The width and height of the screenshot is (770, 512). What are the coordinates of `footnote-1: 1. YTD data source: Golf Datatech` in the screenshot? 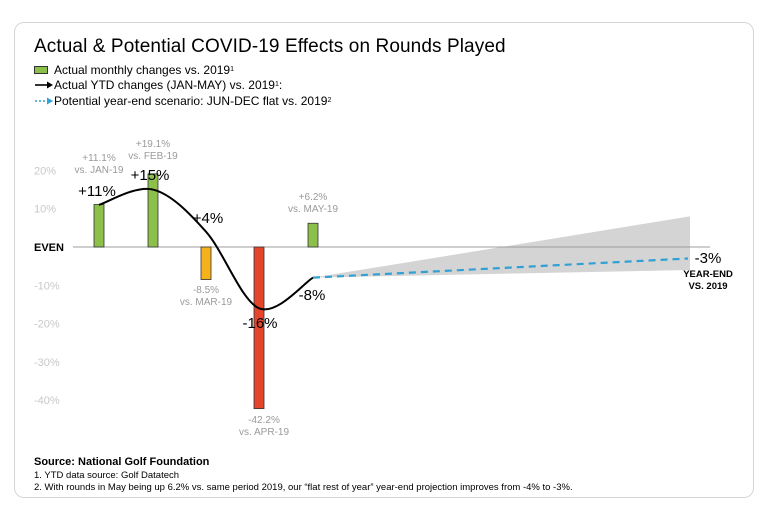 It's located at (107, 475).